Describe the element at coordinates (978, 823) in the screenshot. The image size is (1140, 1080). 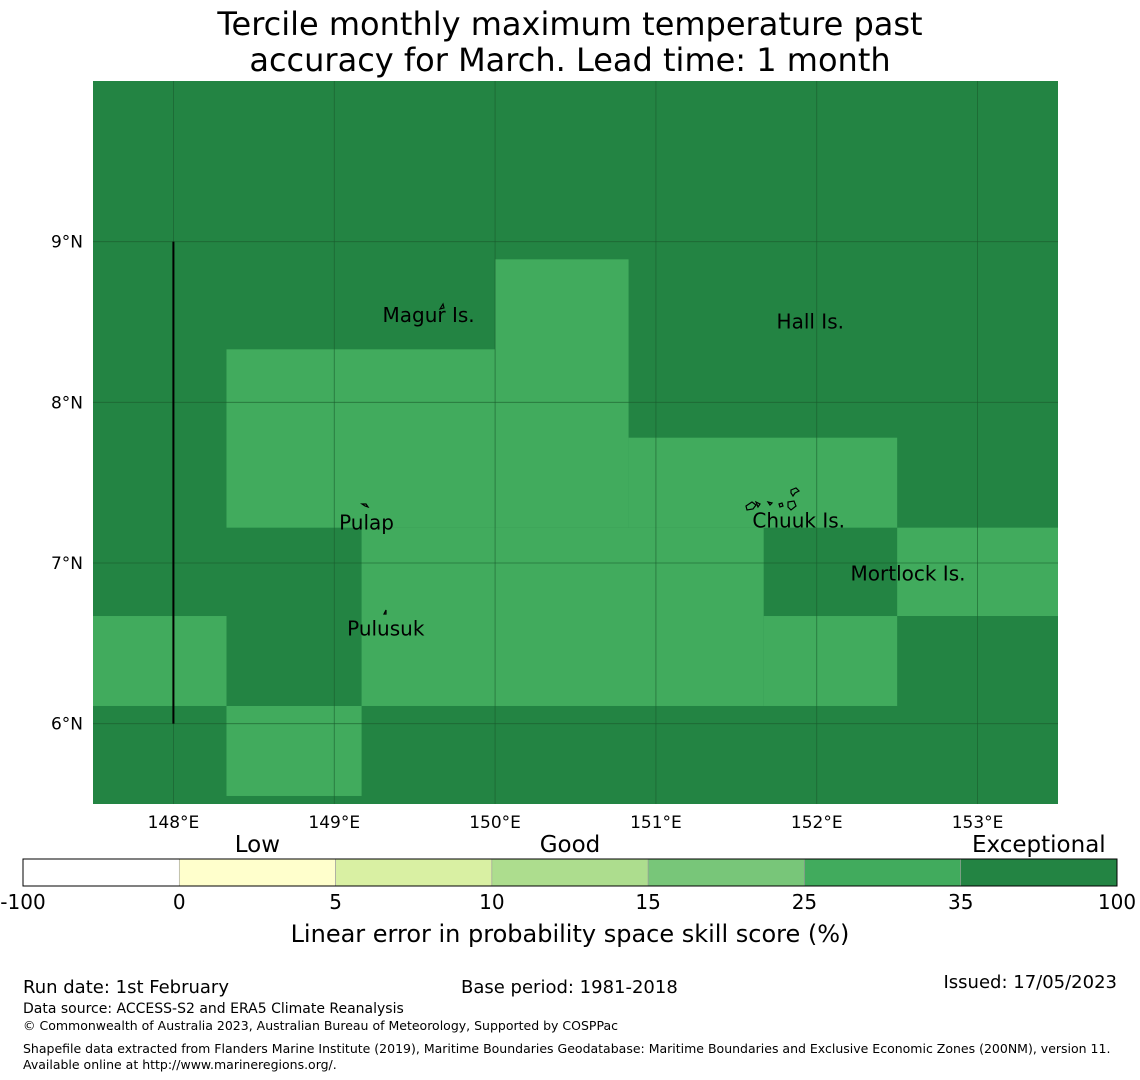
I see `longitude-tick-label: 153°E` at that location.